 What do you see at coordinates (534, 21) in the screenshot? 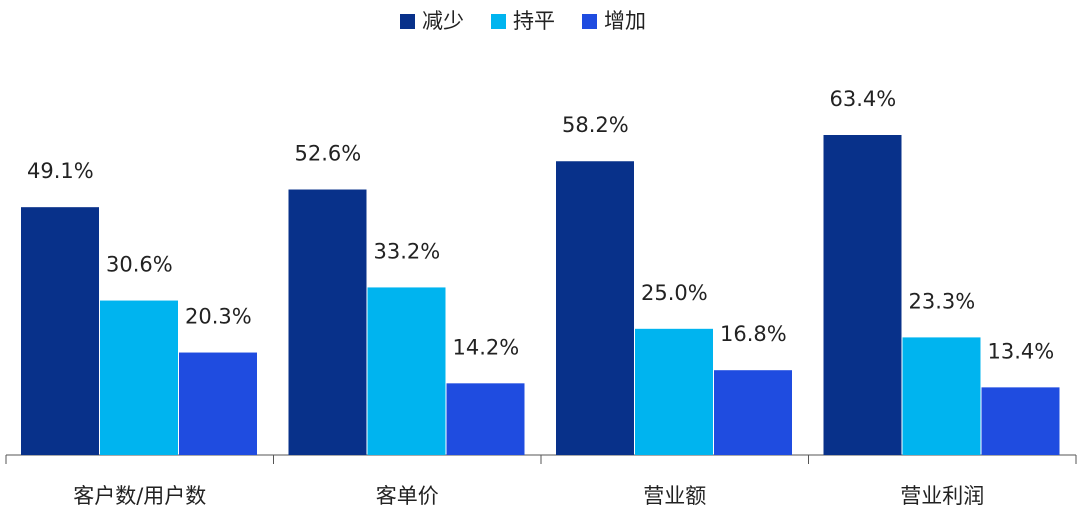
I see `legend-label: 持平` at bounding box center [534, 21].